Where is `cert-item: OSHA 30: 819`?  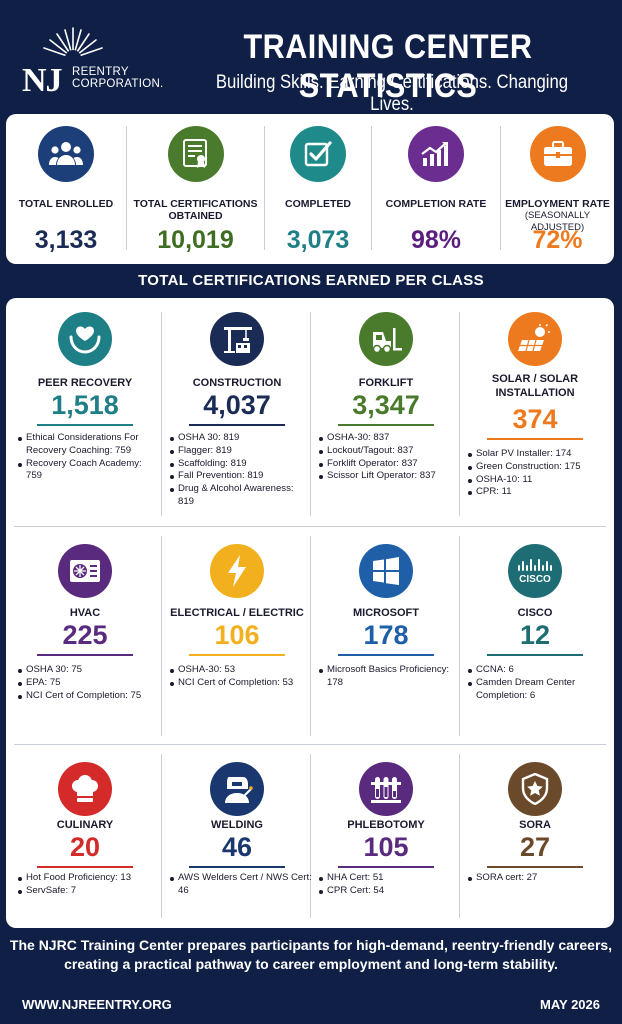 cert-item: OSHA 30: 819 is located at coordinates (241, 438).